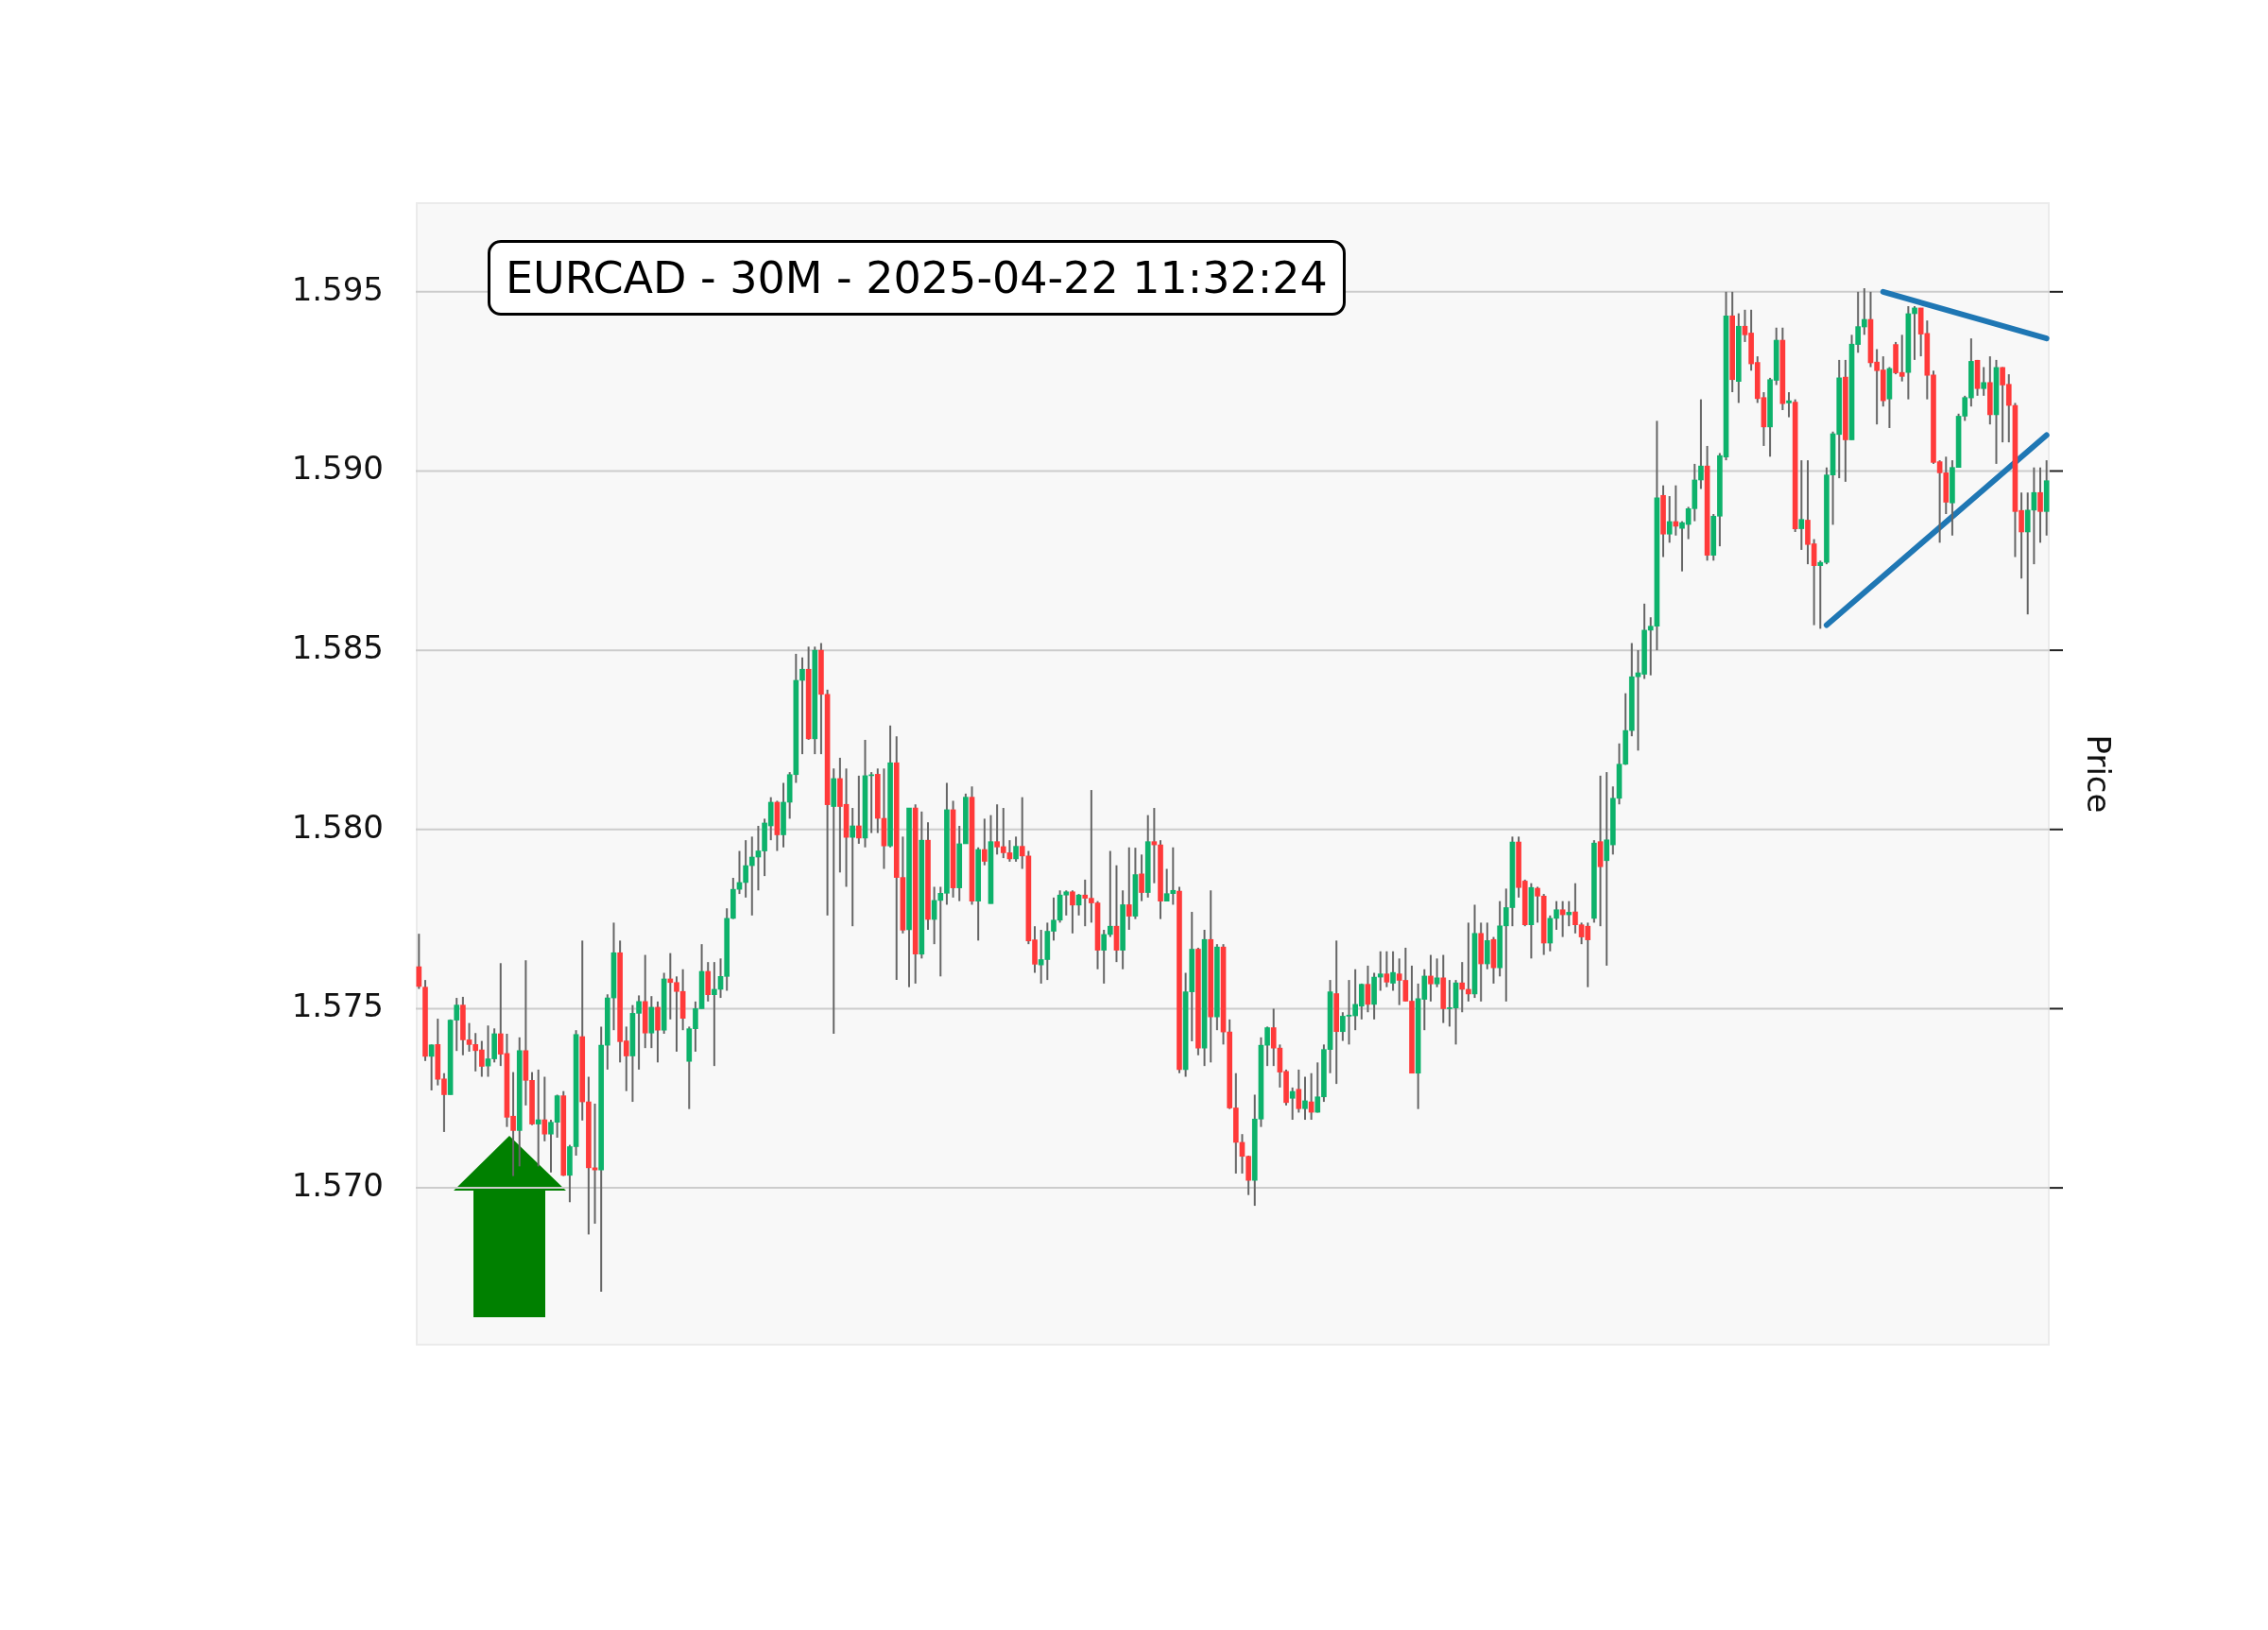 Image resolution: width=2268 pixels, height=1630 pixels. I want to click on y-tick-label: 1.575, so click(337, 1006).